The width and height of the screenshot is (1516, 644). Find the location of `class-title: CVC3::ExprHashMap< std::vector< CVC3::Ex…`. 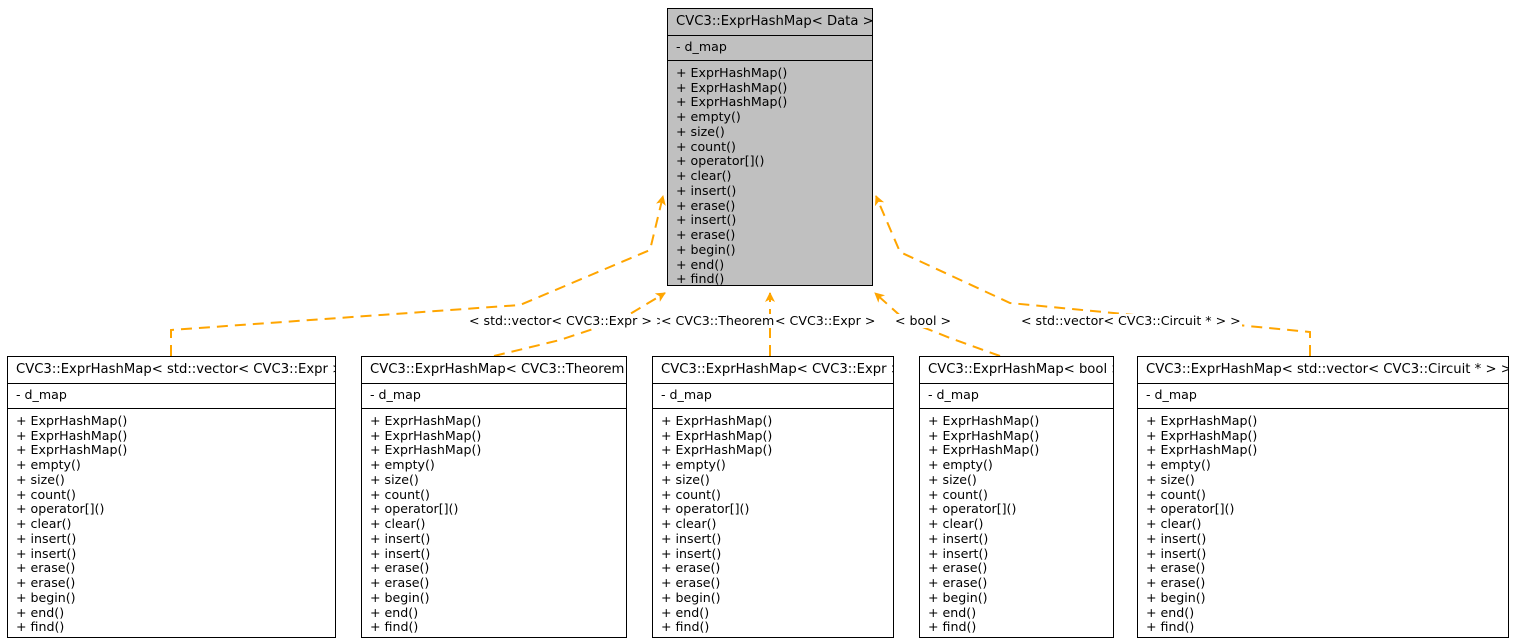

class-title: CVC3::ExprHashMap< std::vector< CVC3::Ex… is located at coordinates (171, 370).